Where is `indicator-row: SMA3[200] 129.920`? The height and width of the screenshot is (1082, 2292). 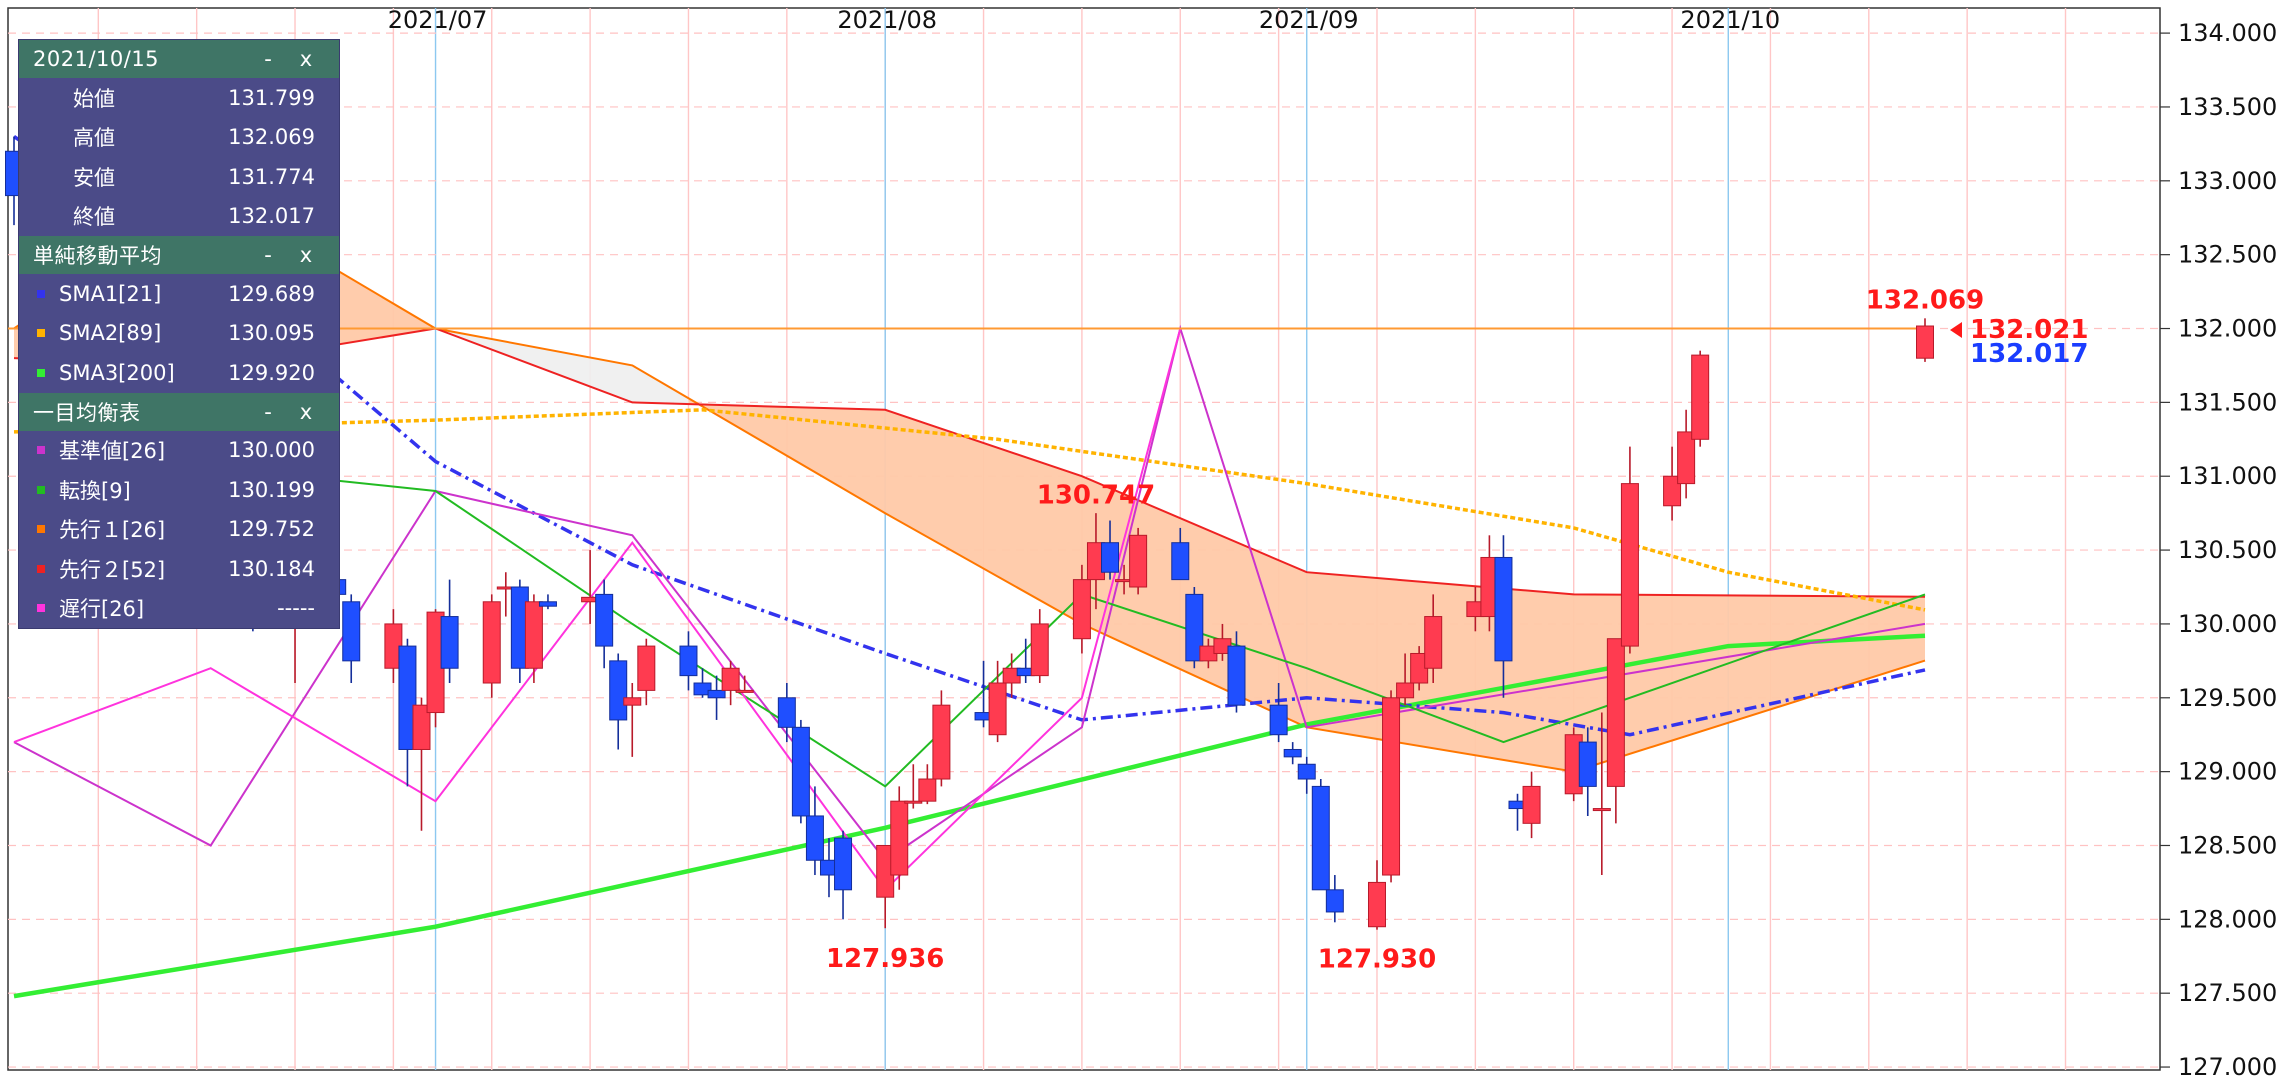 indicator-row: SMA3[200] 129.920 is located at coordinates (179, 373).